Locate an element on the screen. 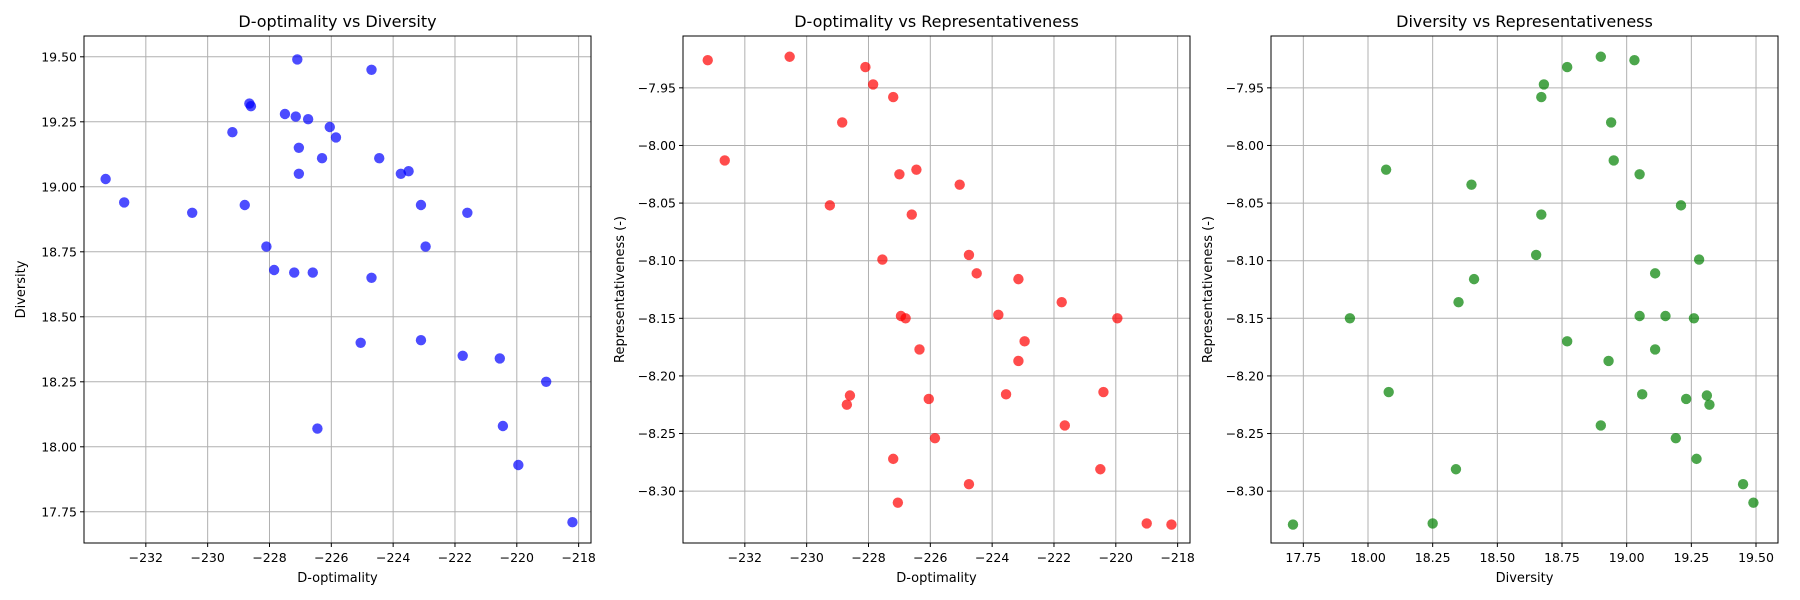  y-tick-label: −8.10 is located at coordinates (657, 260).